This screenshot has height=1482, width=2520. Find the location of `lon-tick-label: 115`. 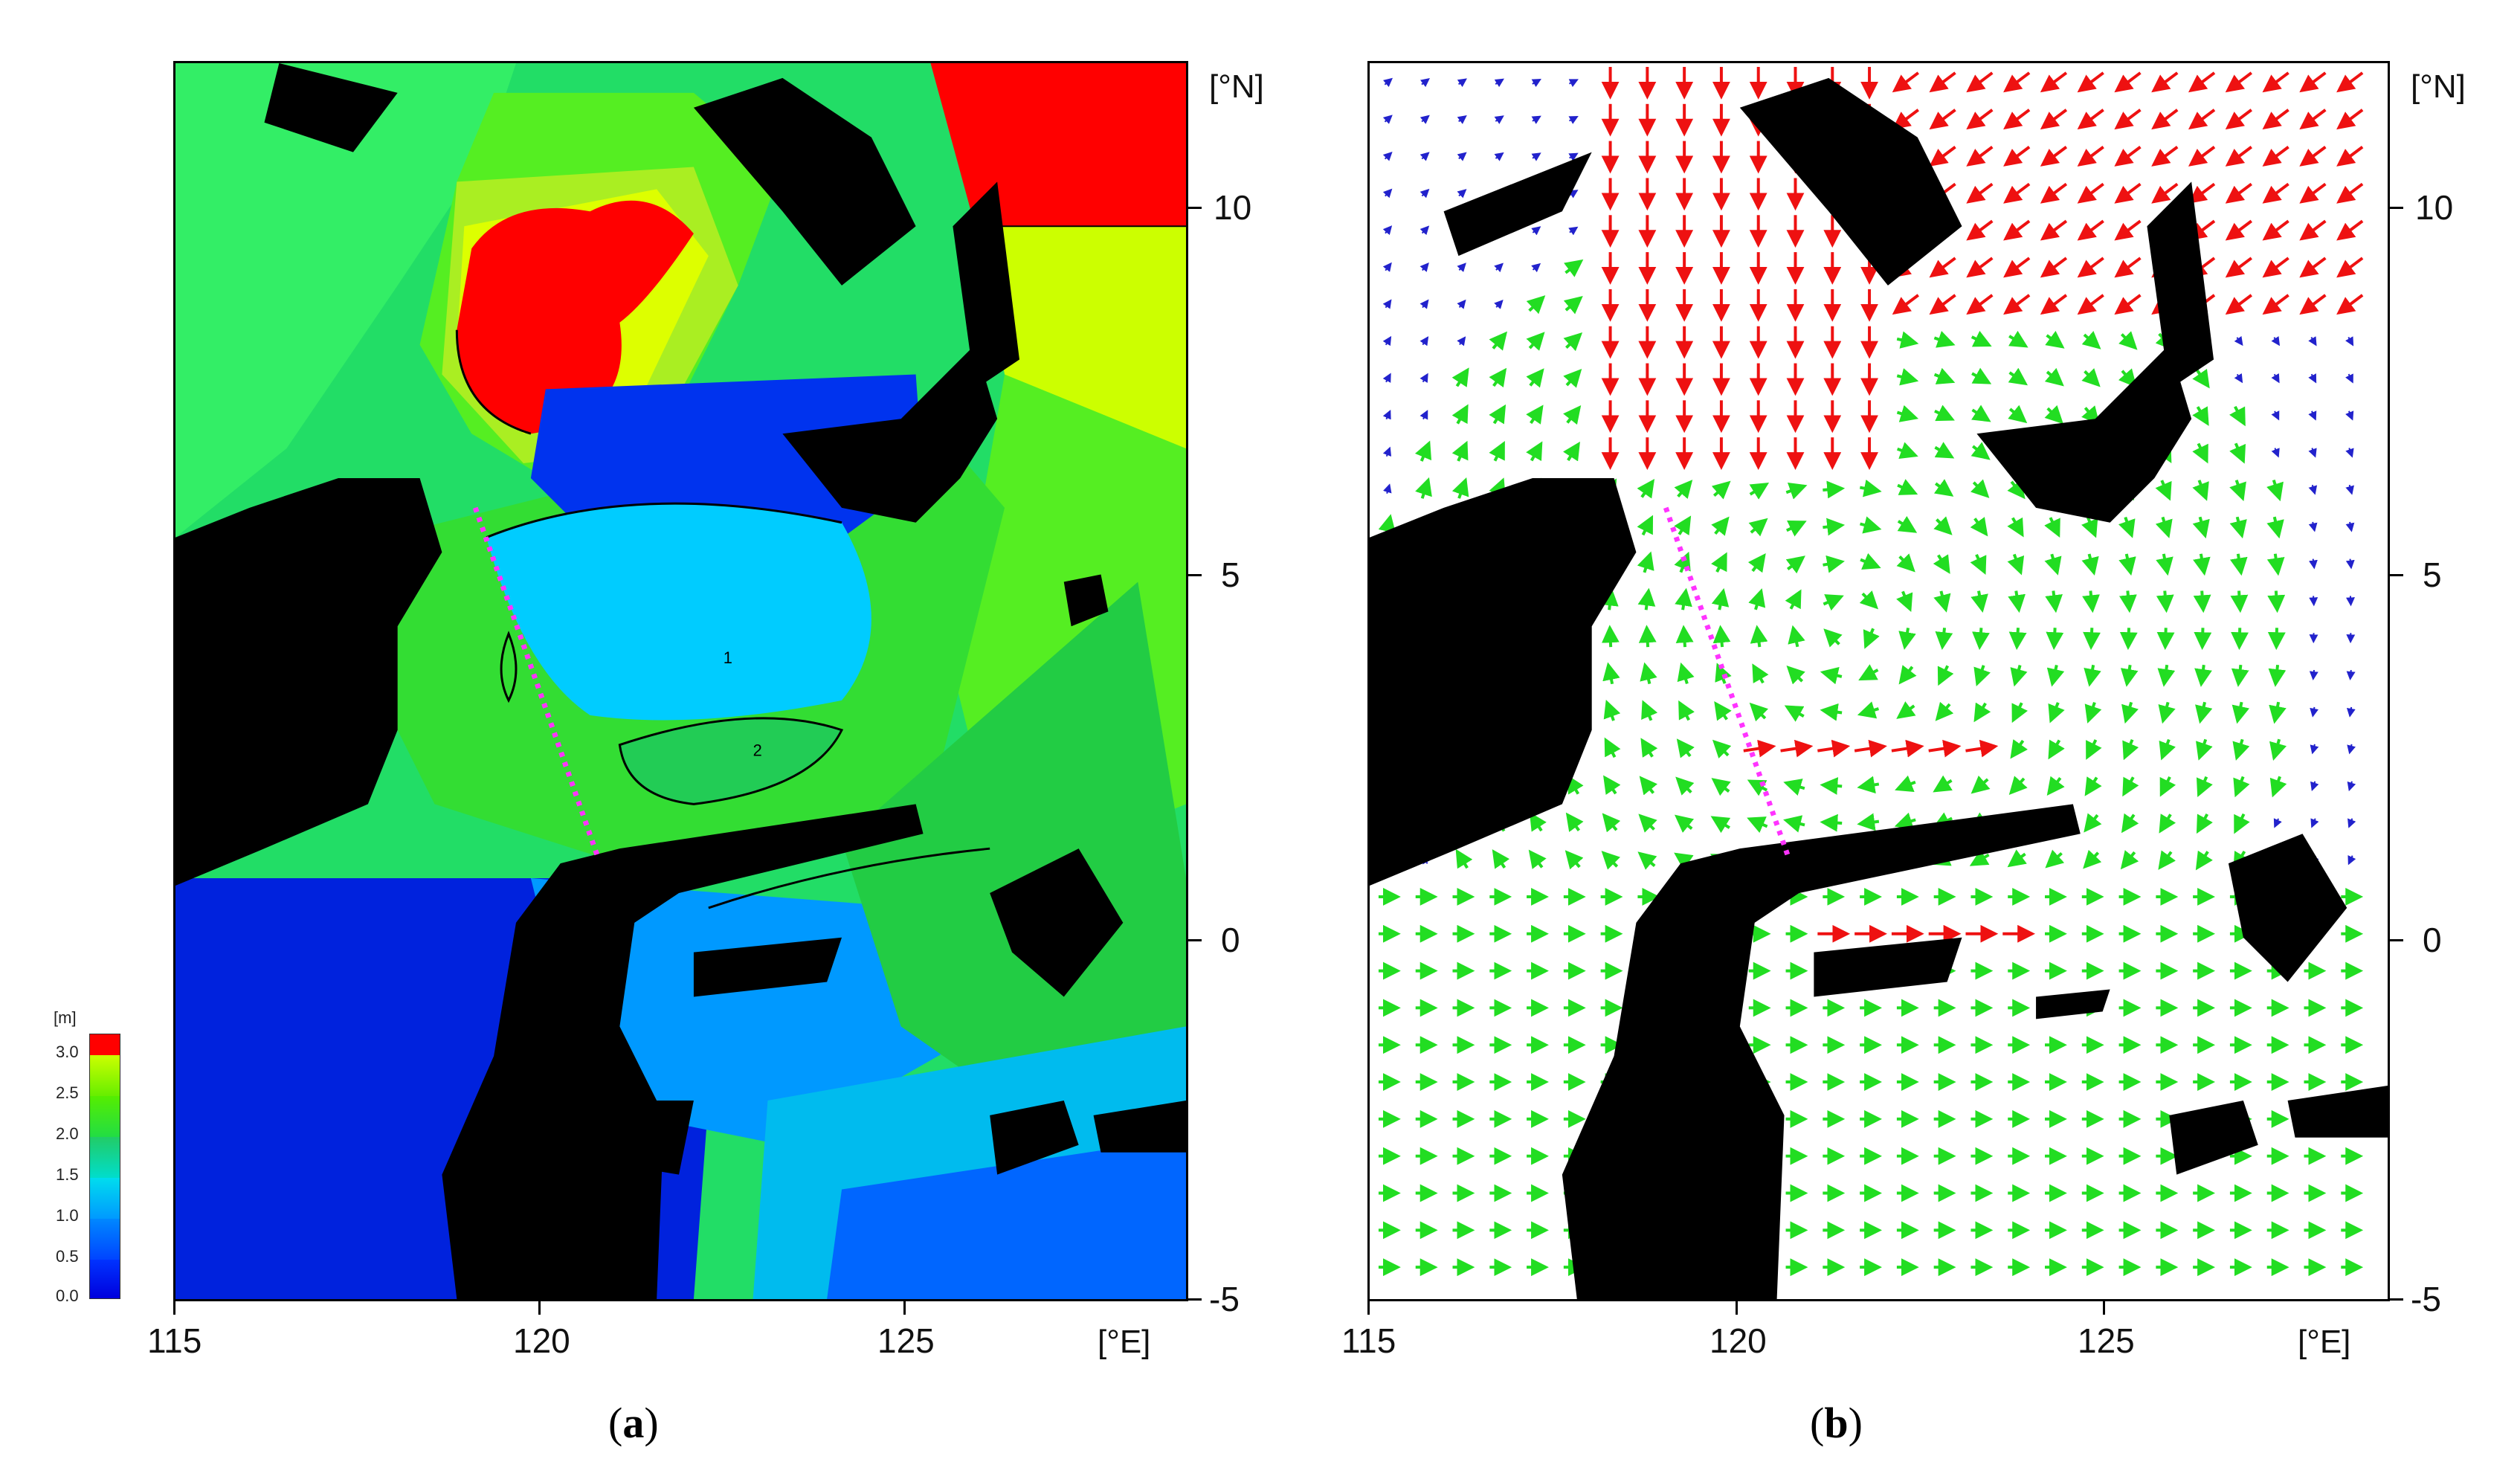

lon-tick-label: 115 is located at coordinates (1368, 1340).